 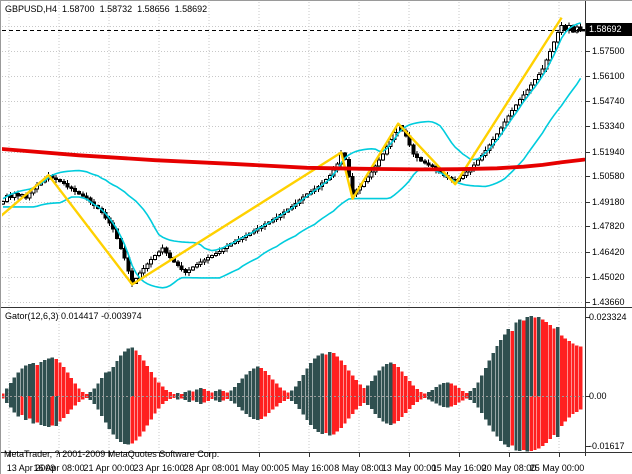 What do you see at coordinates (409, 468) in the screenshot?
I see `time-axis-label: 13 May 00:00` at bounding box center [409, 468].